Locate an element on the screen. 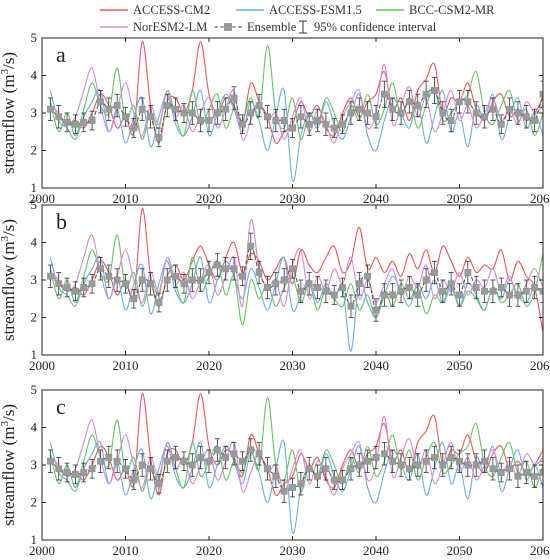 The image size is (550, 560). ensemble-point-a-2007 is located at coordinates (100, 102).